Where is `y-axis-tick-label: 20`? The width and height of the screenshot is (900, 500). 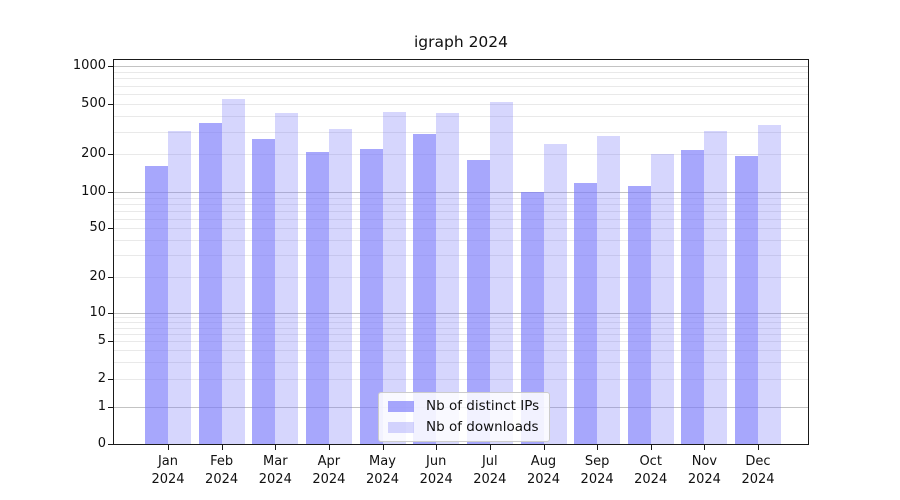
y-axis-tick-label: 20 is located at coordinates (97, 276).